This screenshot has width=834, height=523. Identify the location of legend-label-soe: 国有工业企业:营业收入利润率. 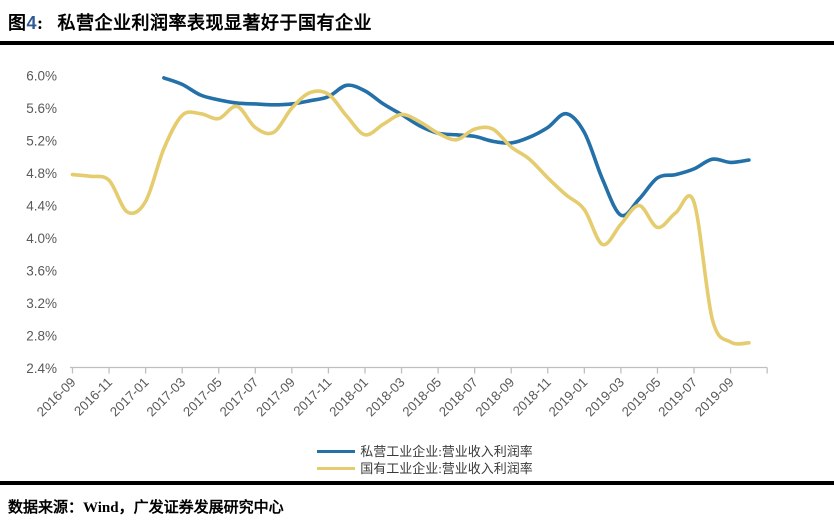
(446, 468).